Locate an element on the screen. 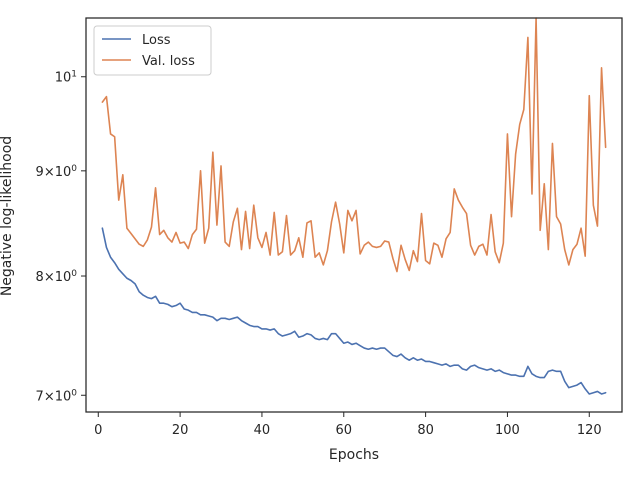  legend-label-loss: Loss is located at coordinates (156, 40).